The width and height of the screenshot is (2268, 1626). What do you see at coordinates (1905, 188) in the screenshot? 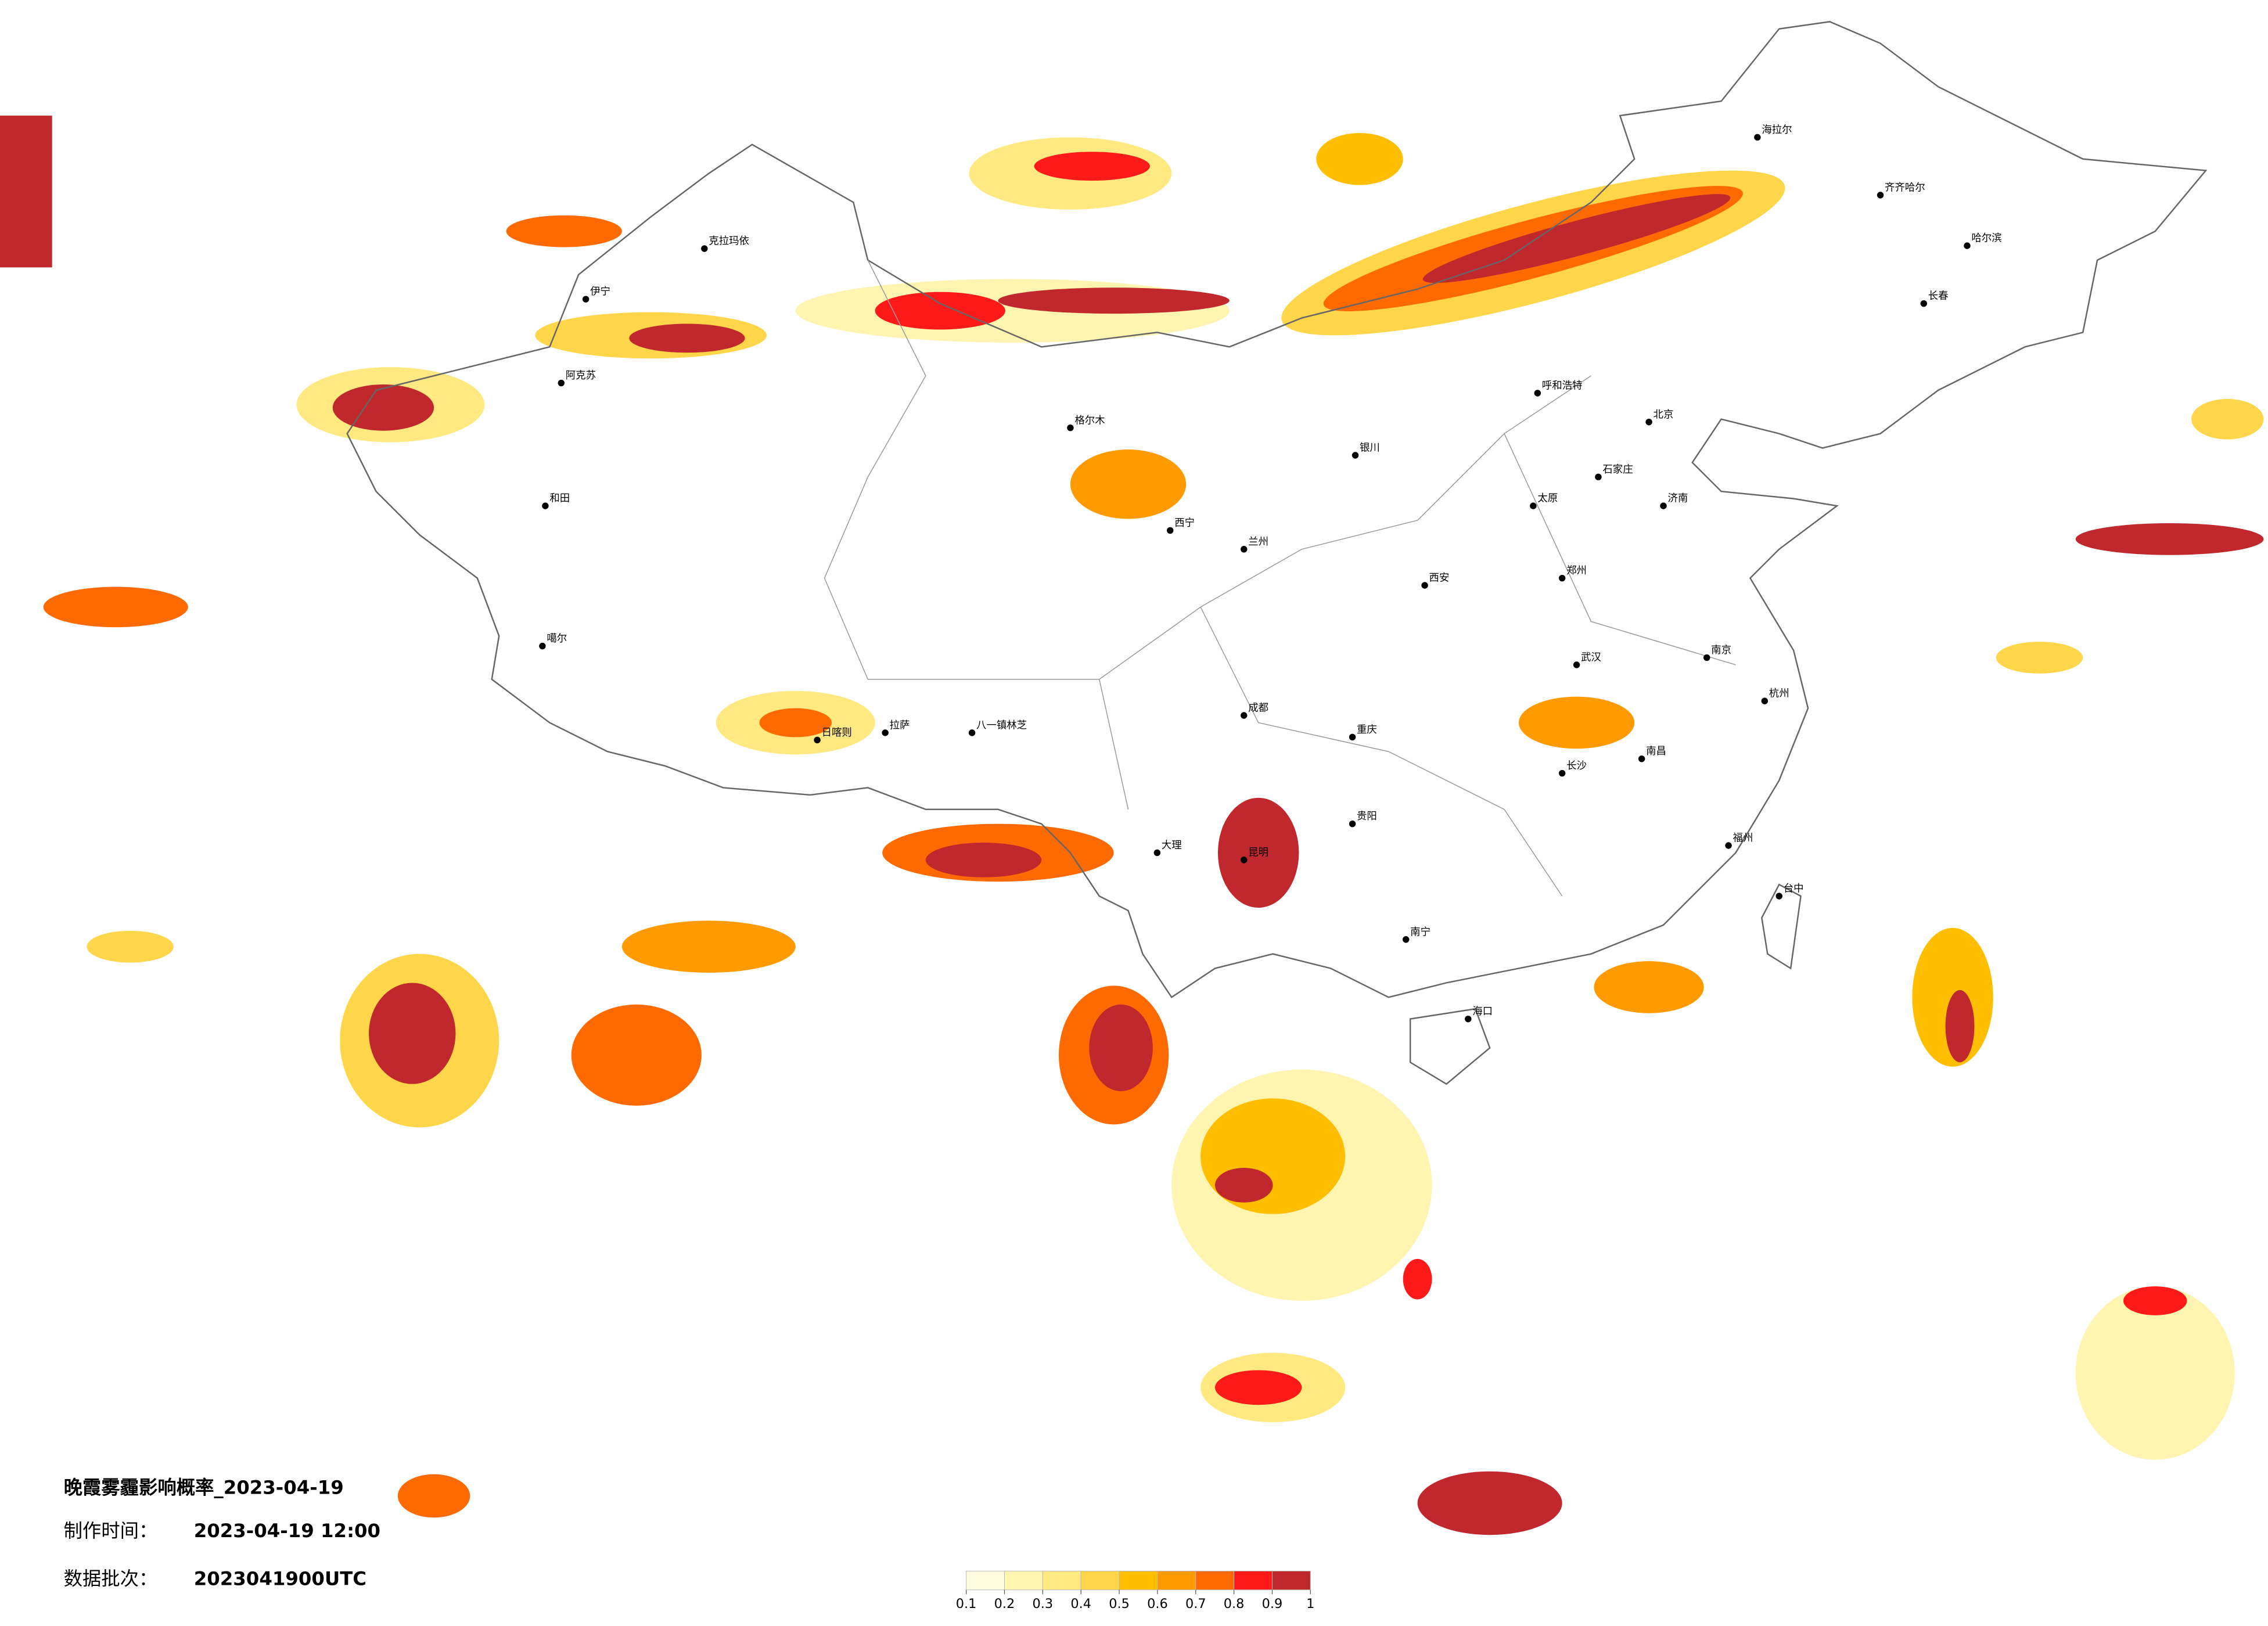
I see `city-label: 齐齐哈尔` at bounding box center [1905, 188].